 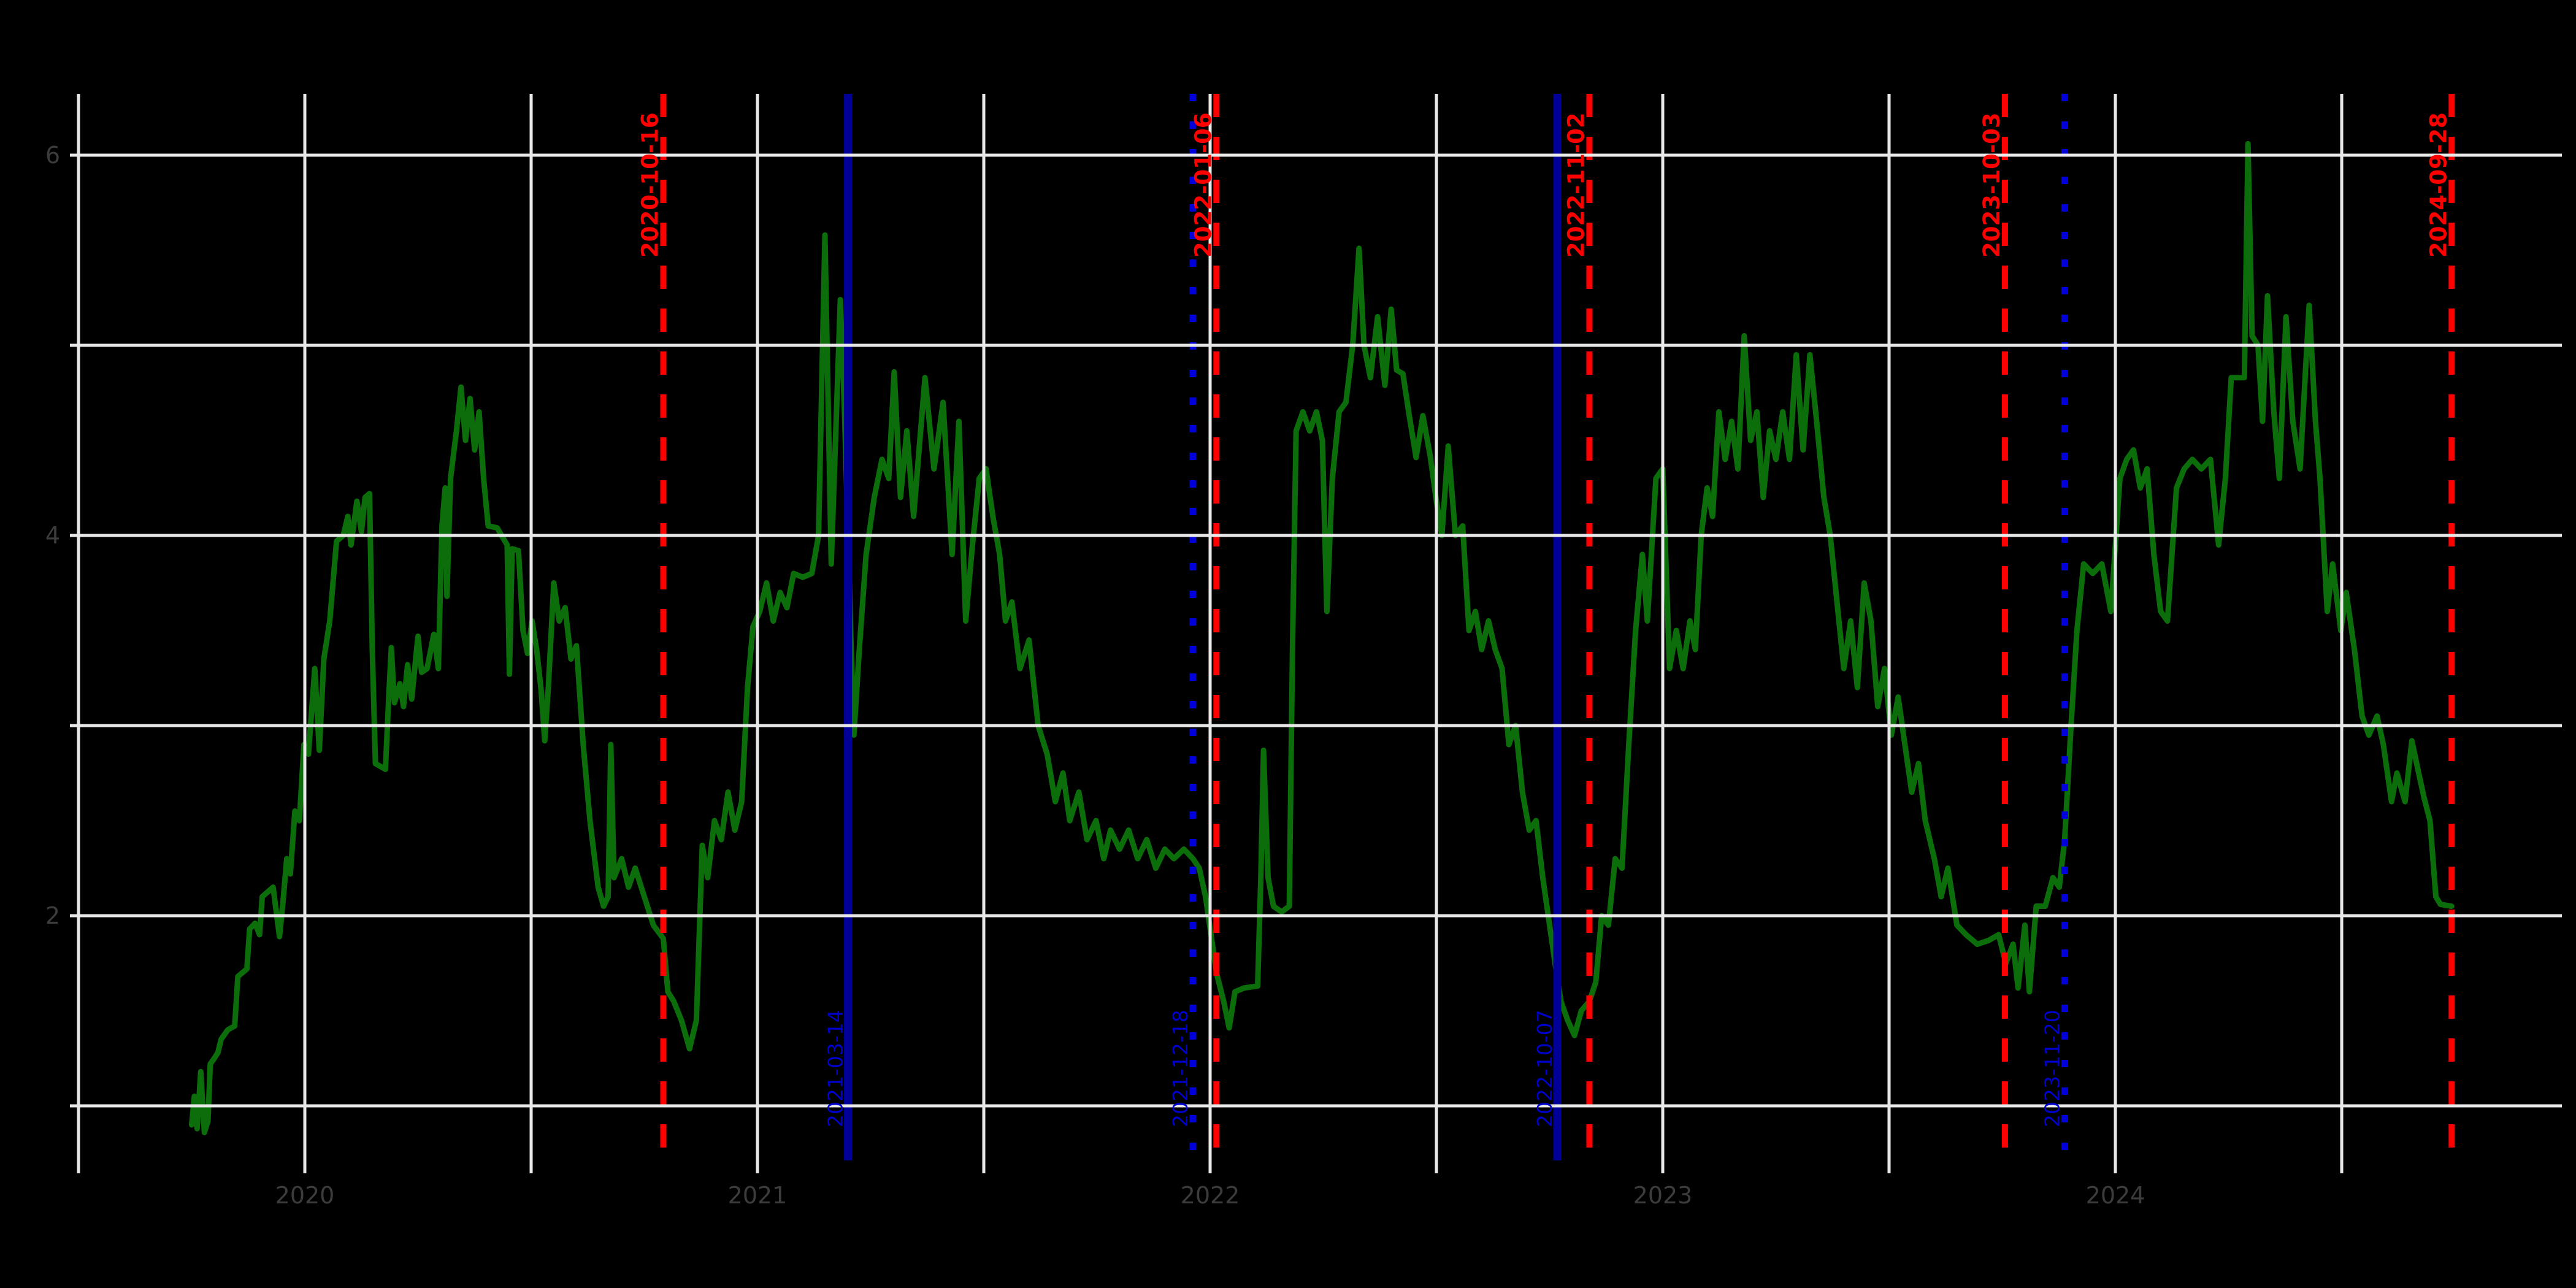 I want to click on red-event-label-2024-09-28: 2024-09-28, so click(x=2438, y=185).